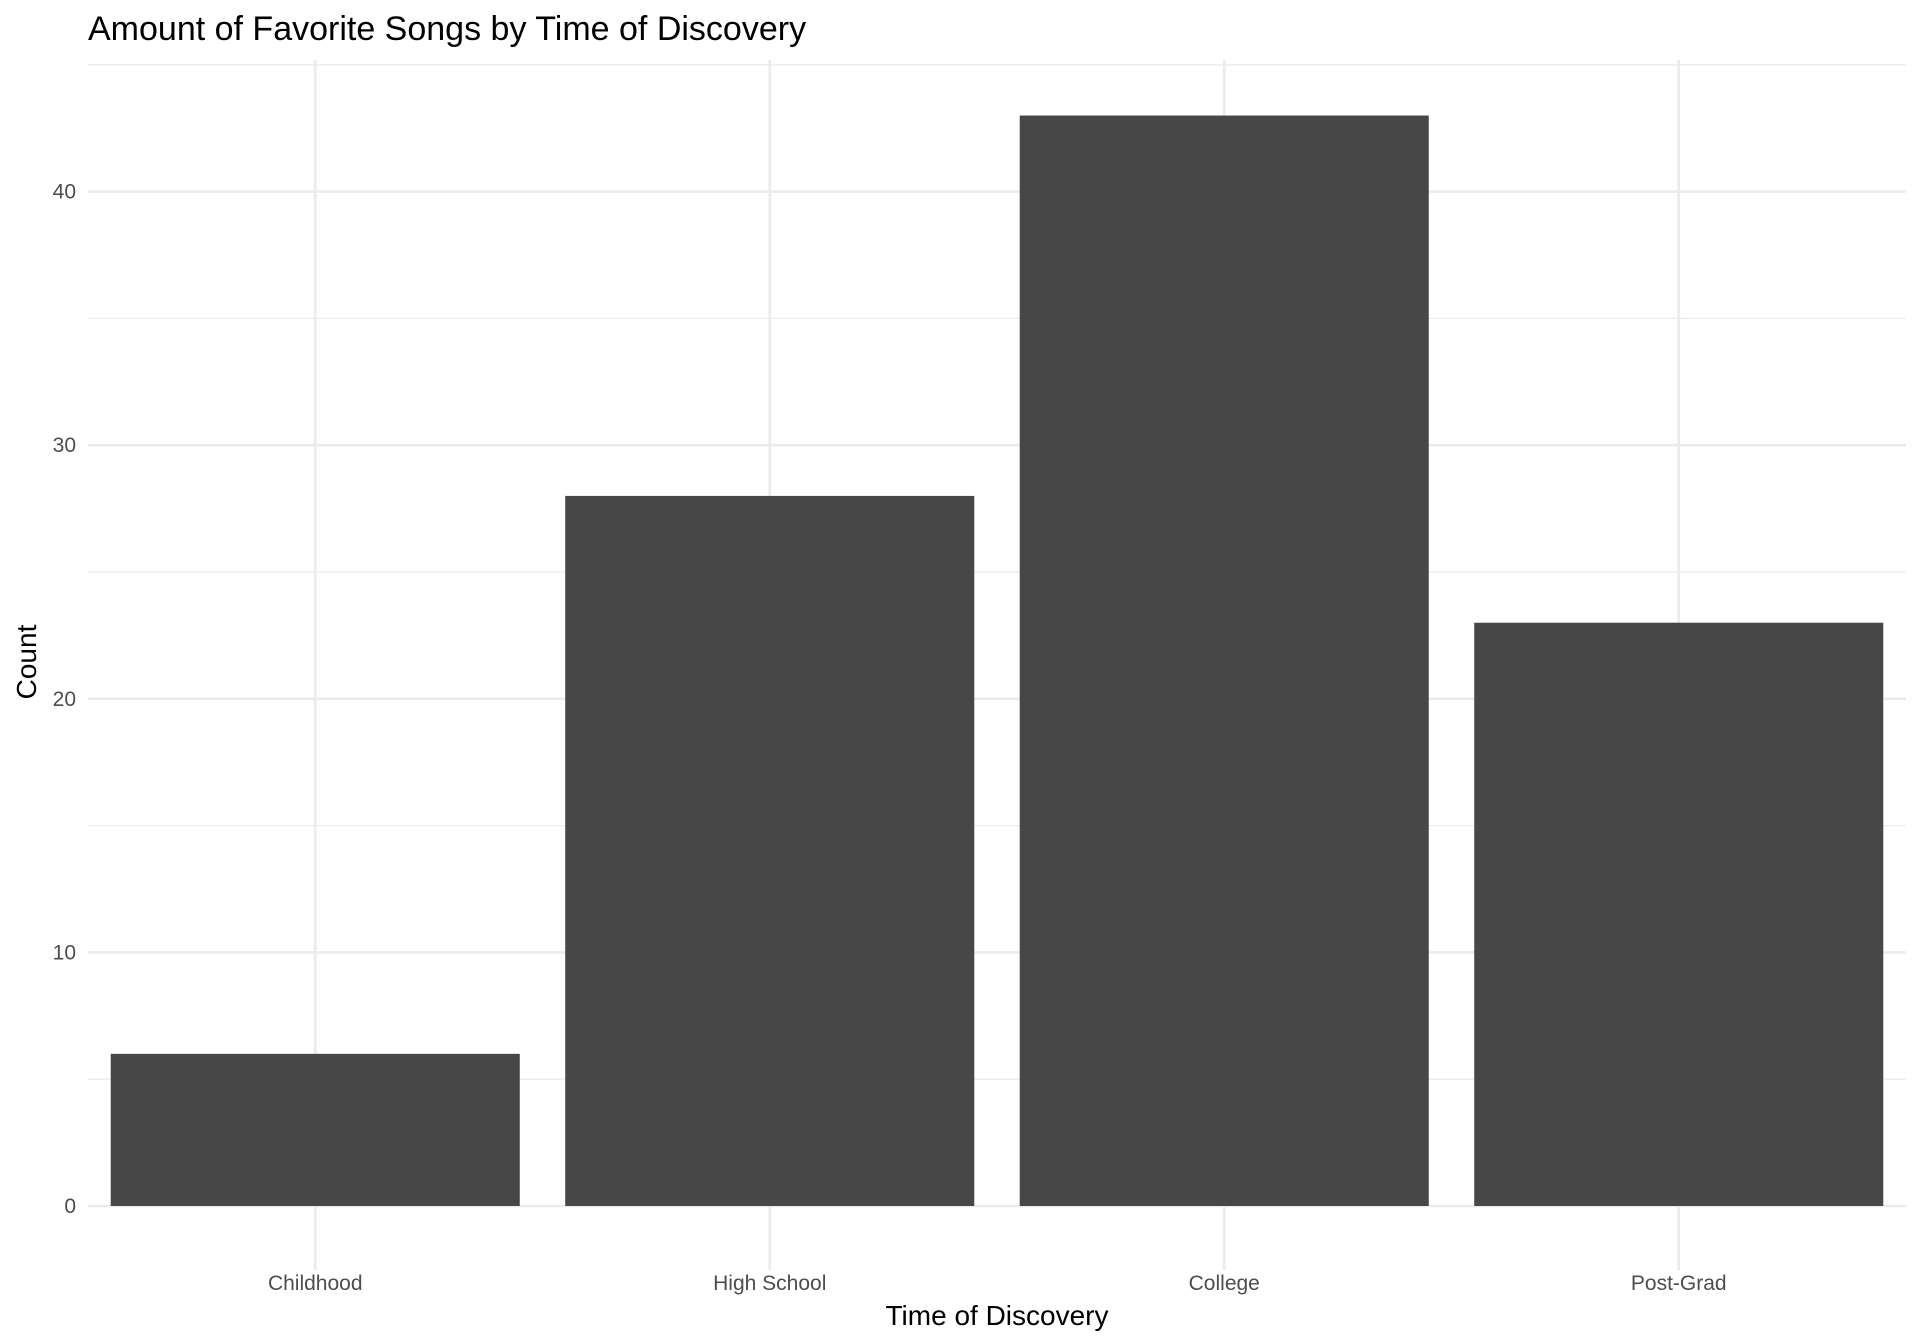 The height and width of the screenshot is (1344, 1920). What do you see at coordinates (1224, 1283) in the screenshot?
I see `x-tick-label: College` at bounding box center [1224, 1283].